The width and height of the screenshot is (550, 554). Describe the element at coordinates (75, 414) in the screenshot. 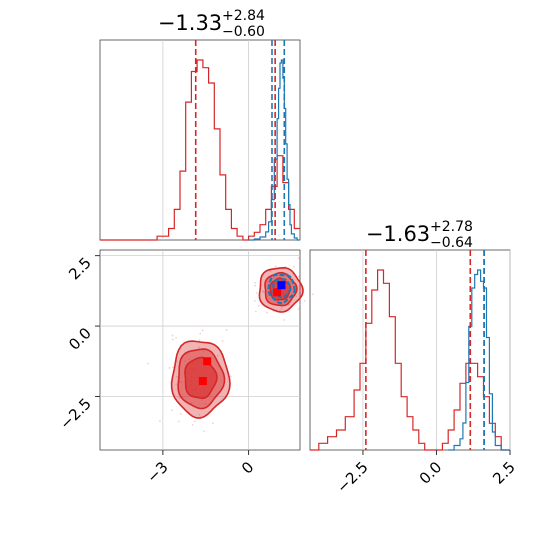

I see `tick-label-y1-2: −2.5` at that location.